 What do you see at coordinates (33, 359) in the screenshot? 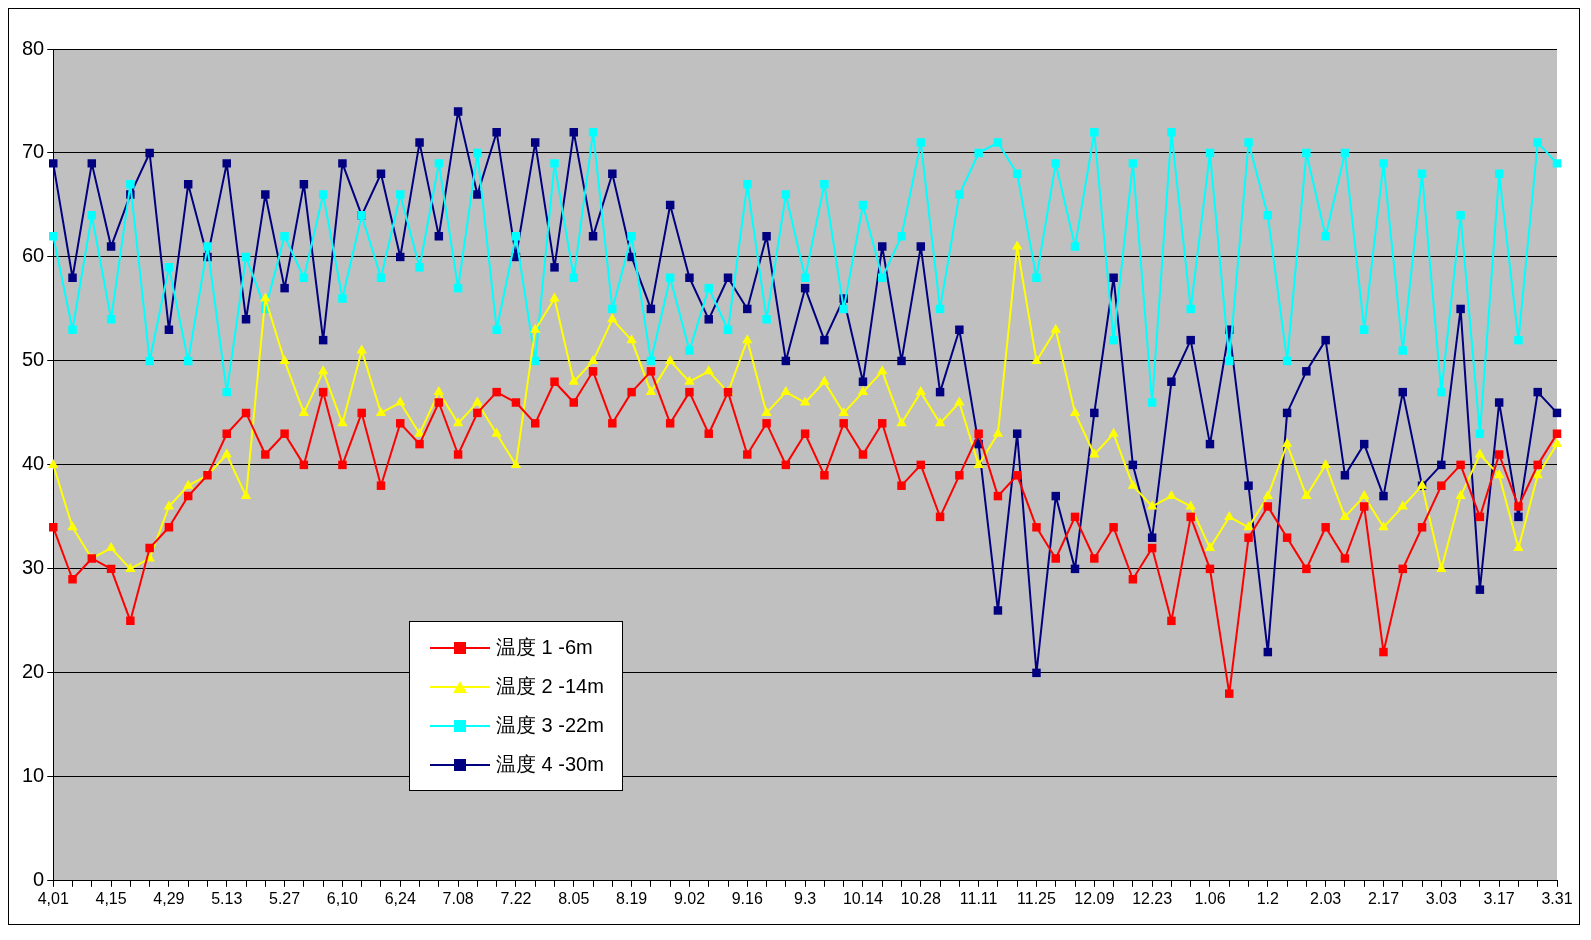
I see `y-tick-label: 50` at bounding box center [33, 359].